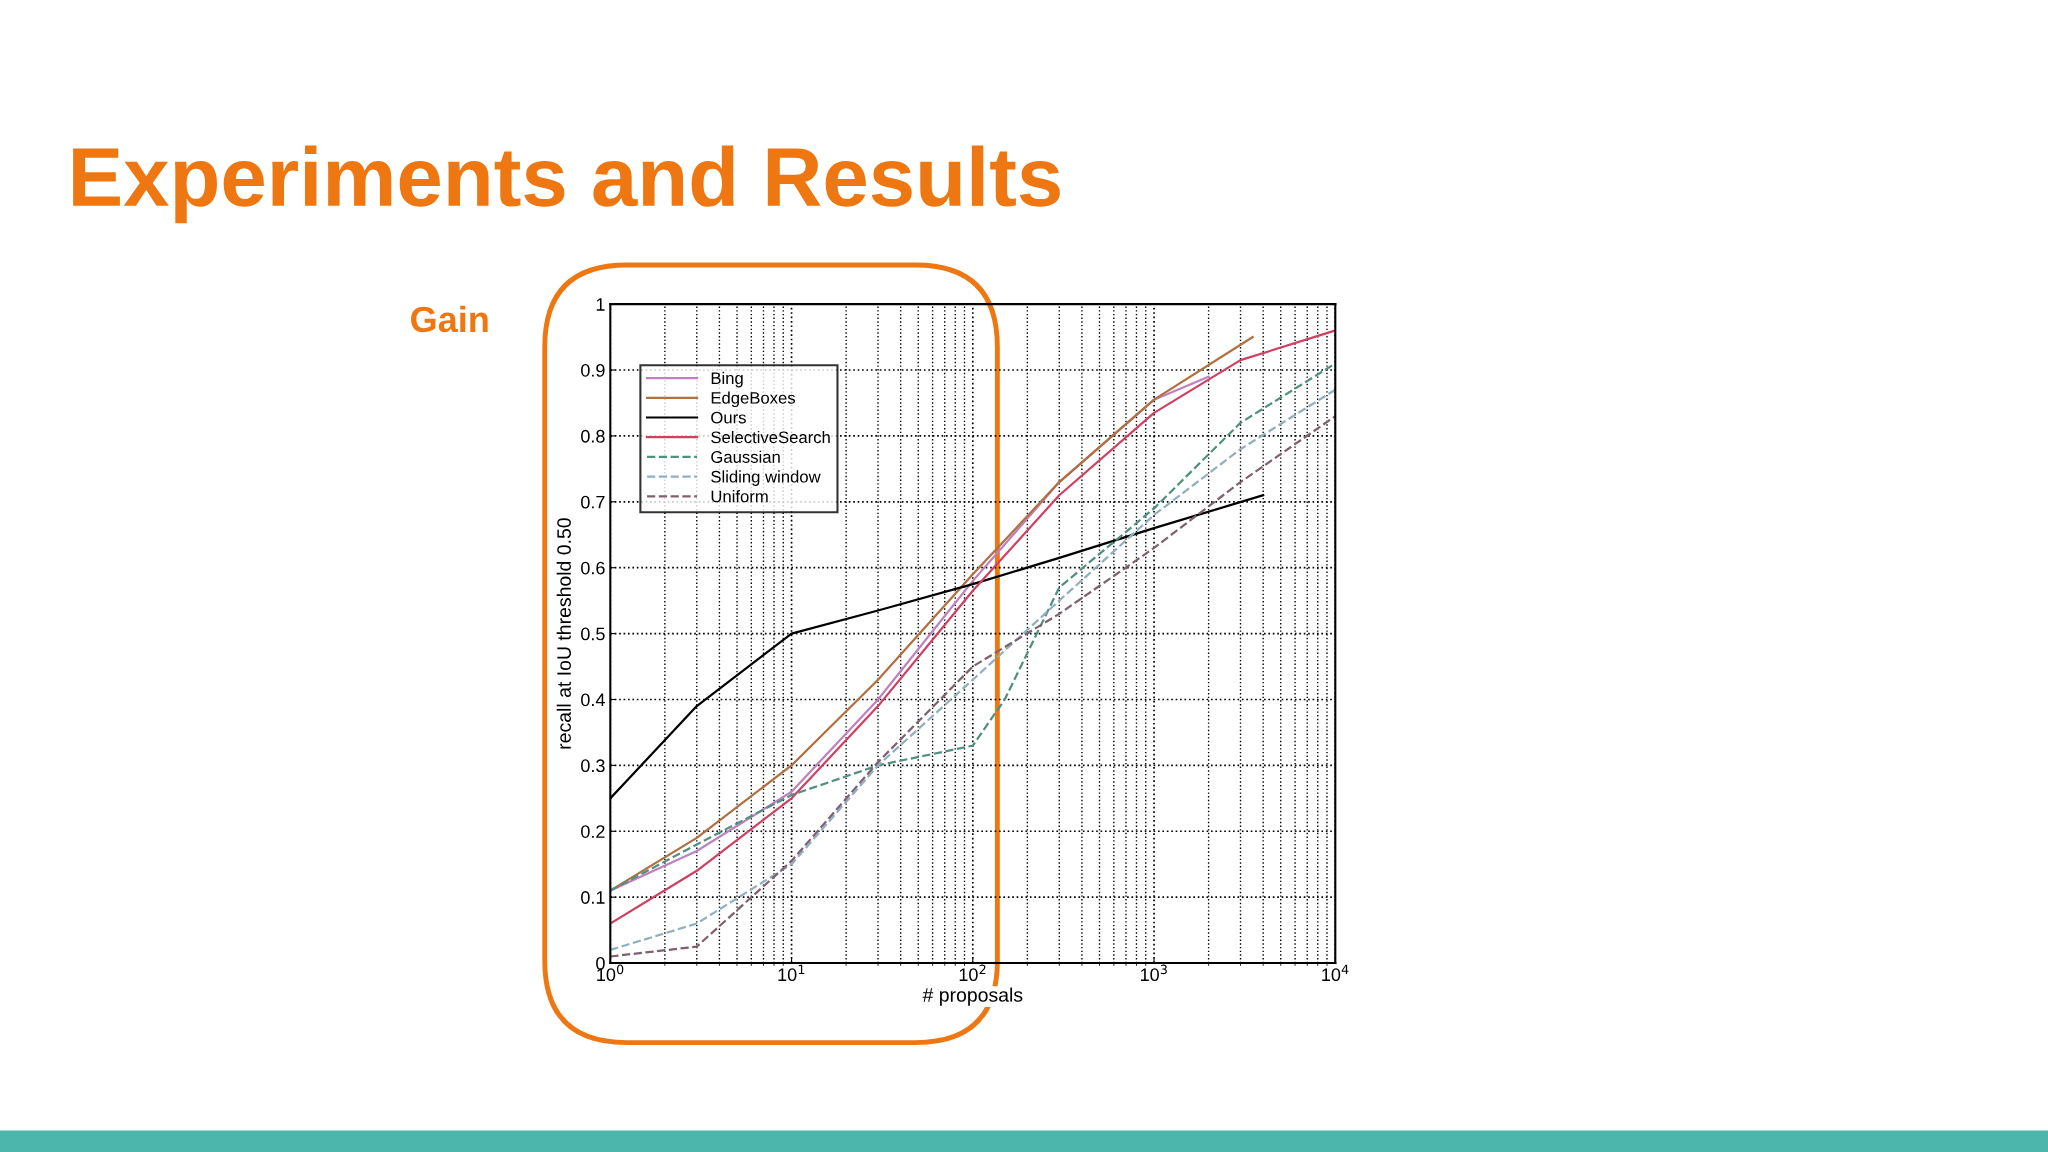 The height and width of the screenshot is (1152, 2048). Describe the element at coordinates (739, 496) in the screenshot. I see `legend-label: Uniform` at that location.